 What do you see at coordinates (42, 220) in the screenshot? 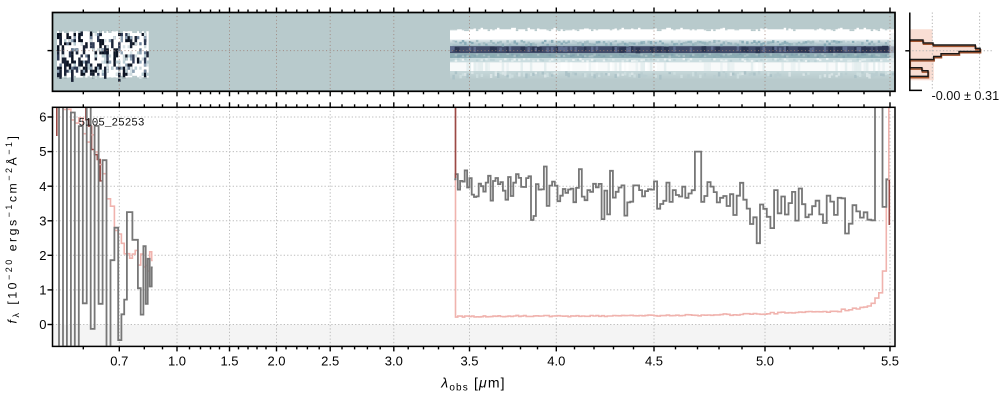
I see `svg-text: 3` at bounding box center [42, 220].